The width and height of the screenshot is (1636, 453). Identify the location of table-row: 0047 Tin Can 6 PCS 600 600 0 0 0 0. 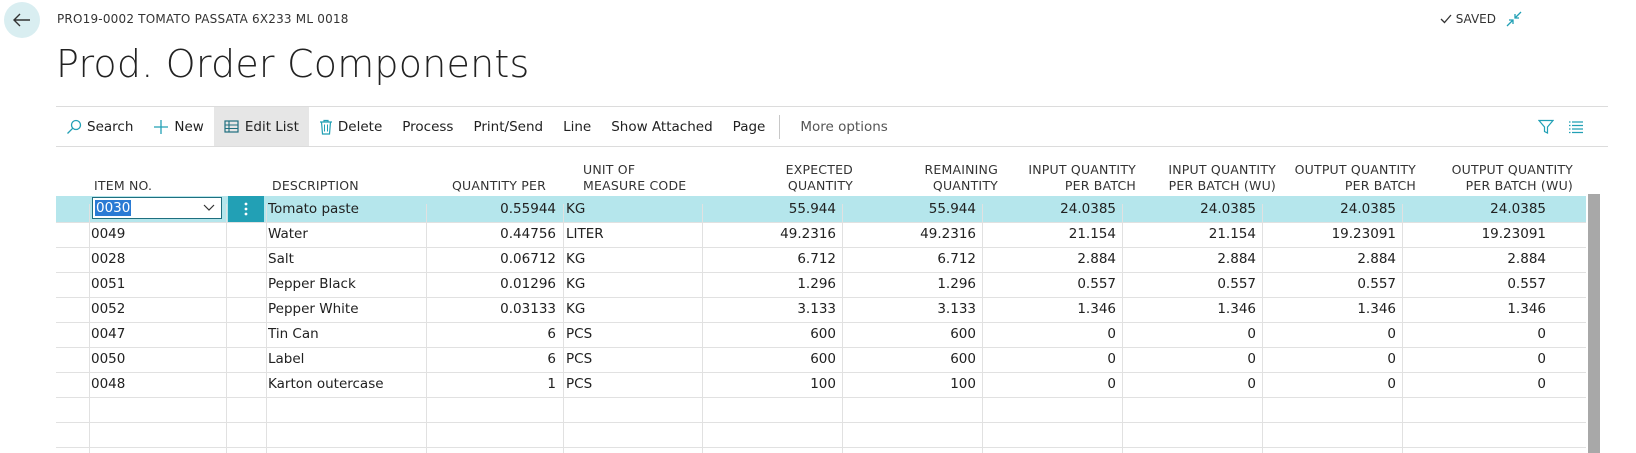
(821, 334).